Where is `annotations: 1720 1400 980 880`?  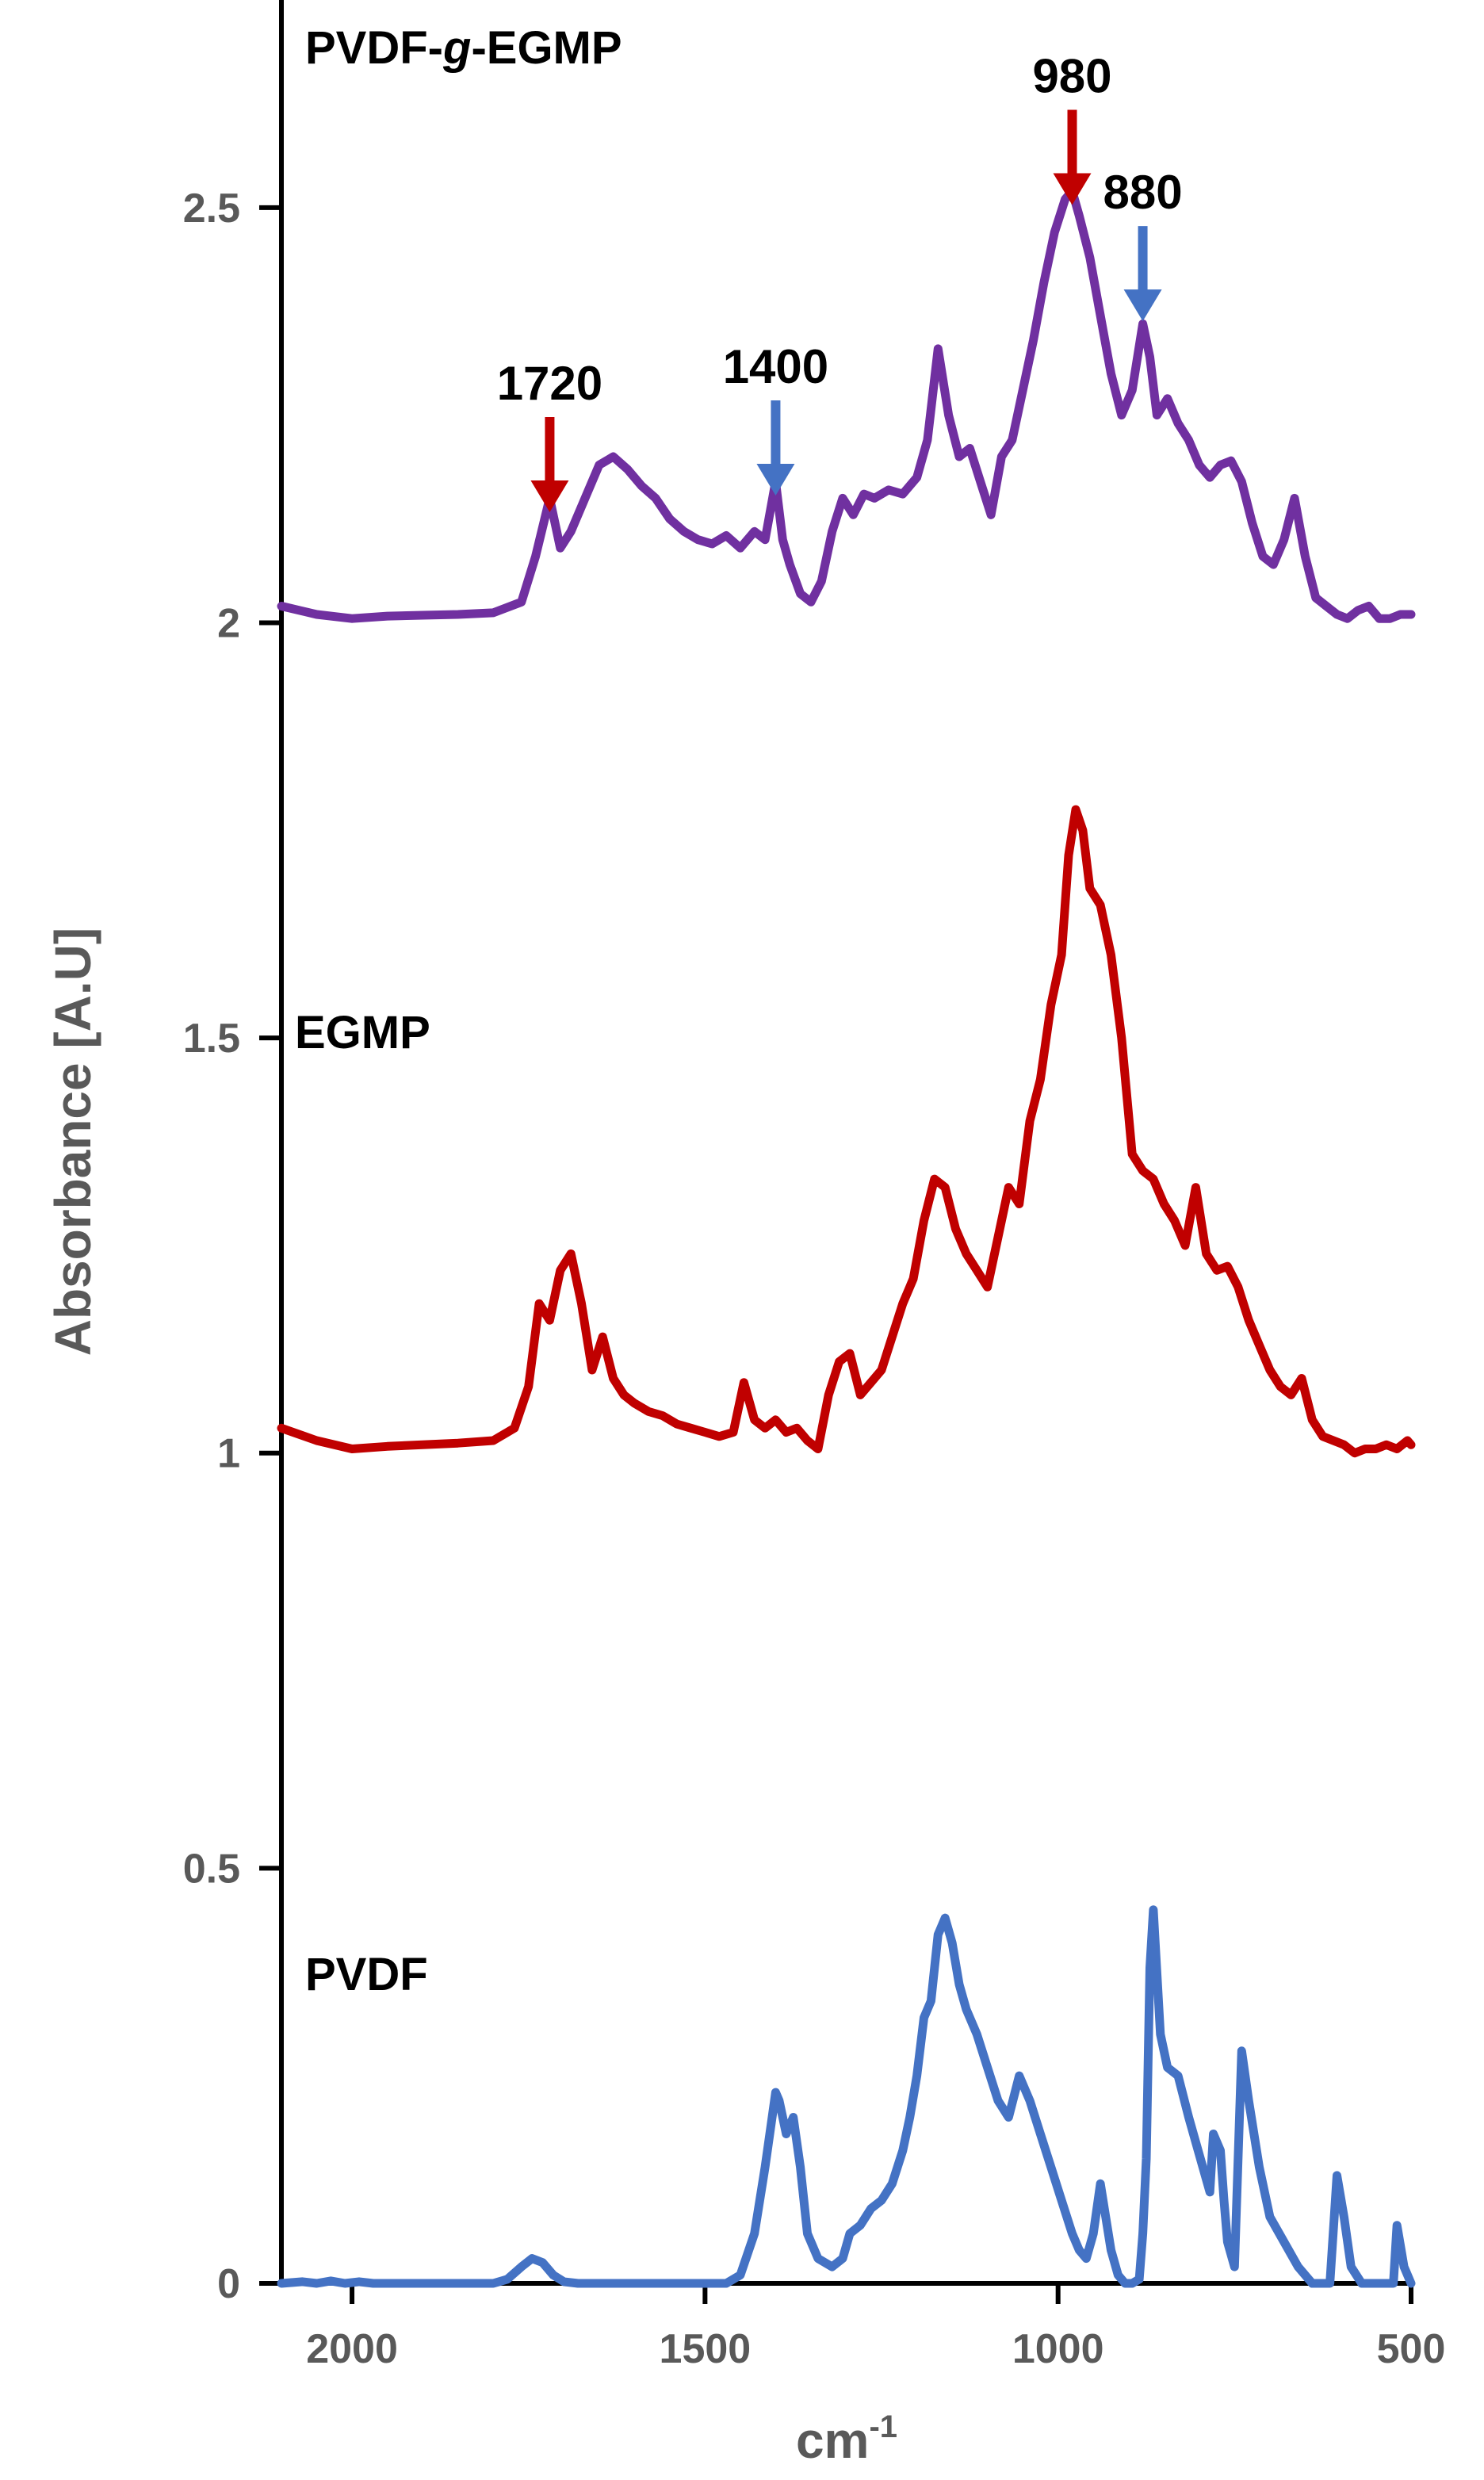 annotations: 1720 1400 980 880 is located at coordinates (840, 281).